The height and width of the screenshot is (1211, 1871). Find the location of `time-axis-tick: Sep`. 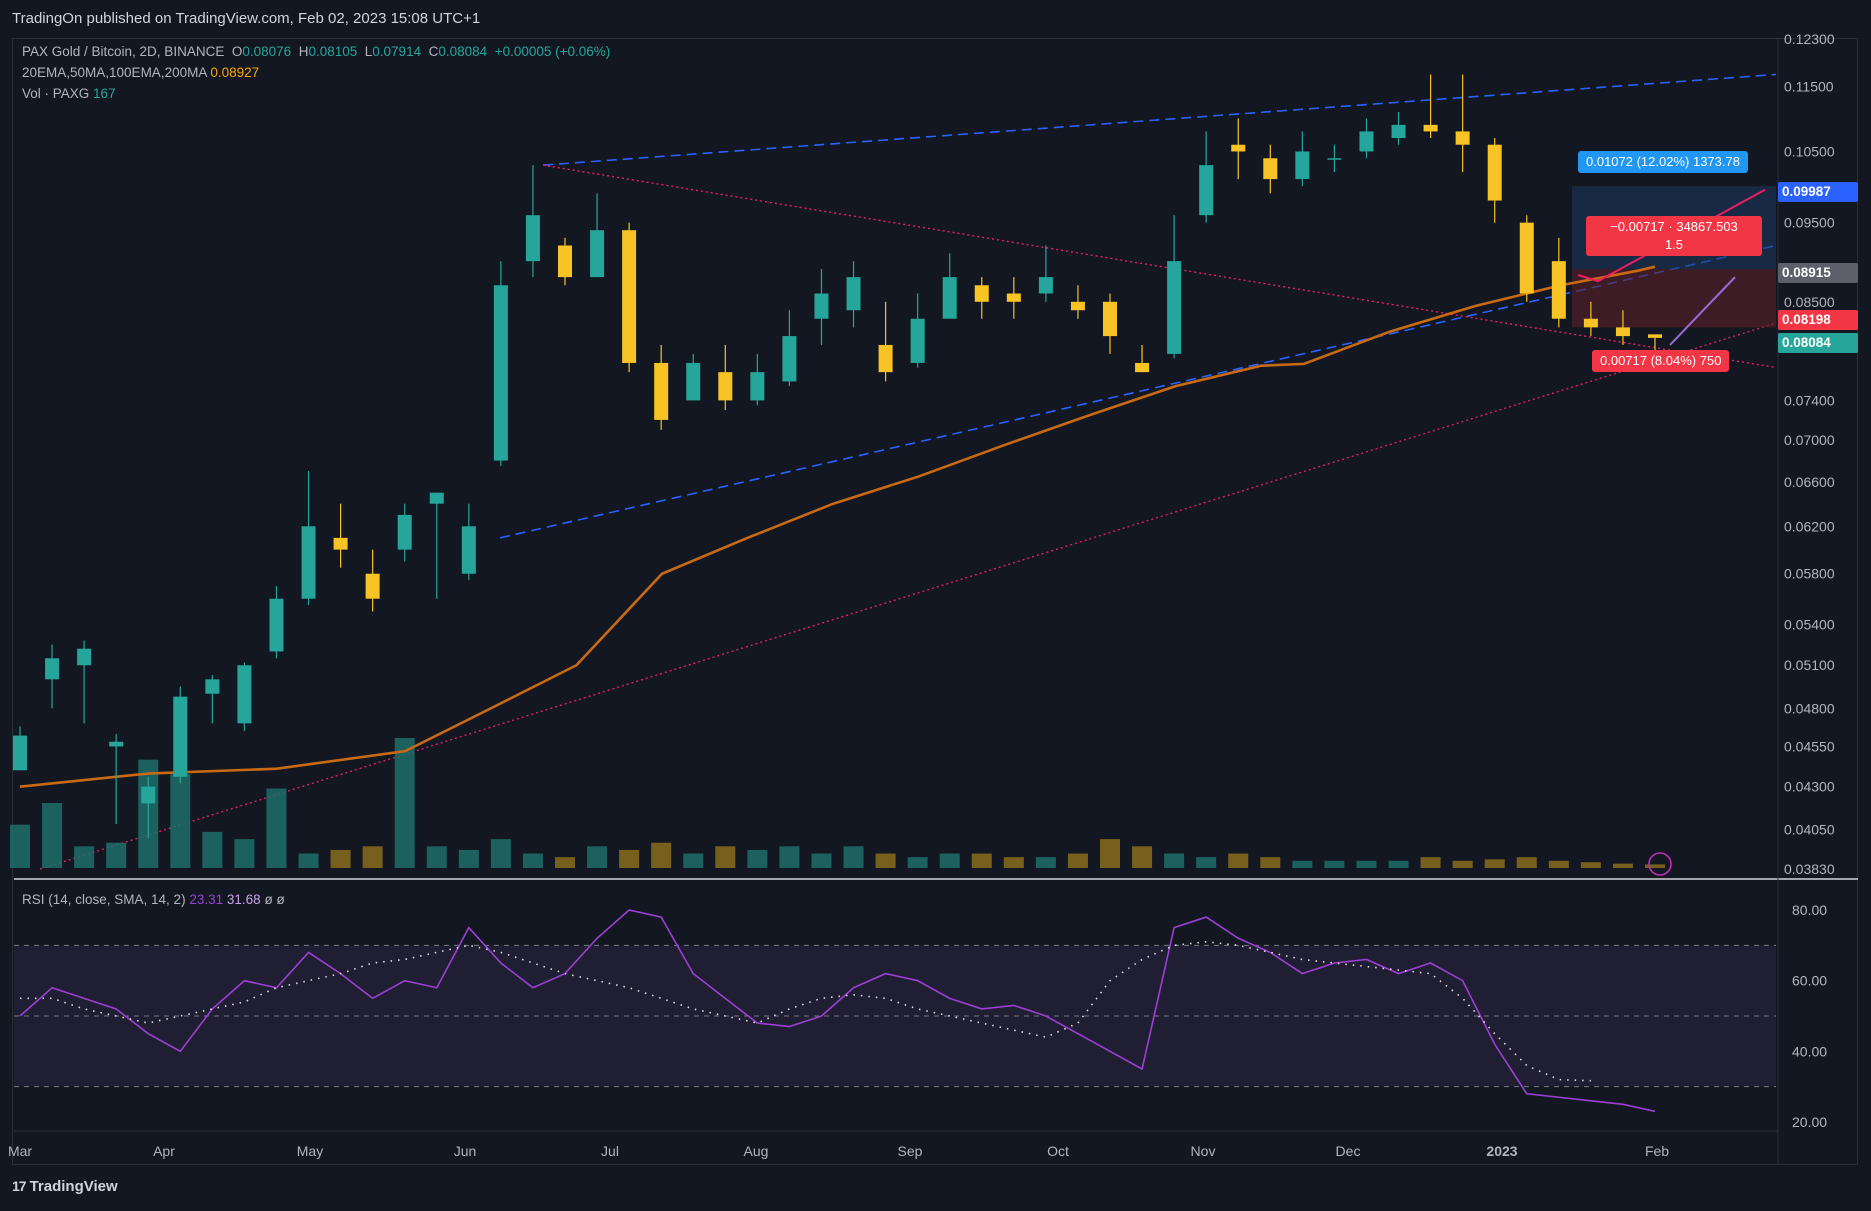

time-axis-tick: Sep is located at coordinates (910, 1151).